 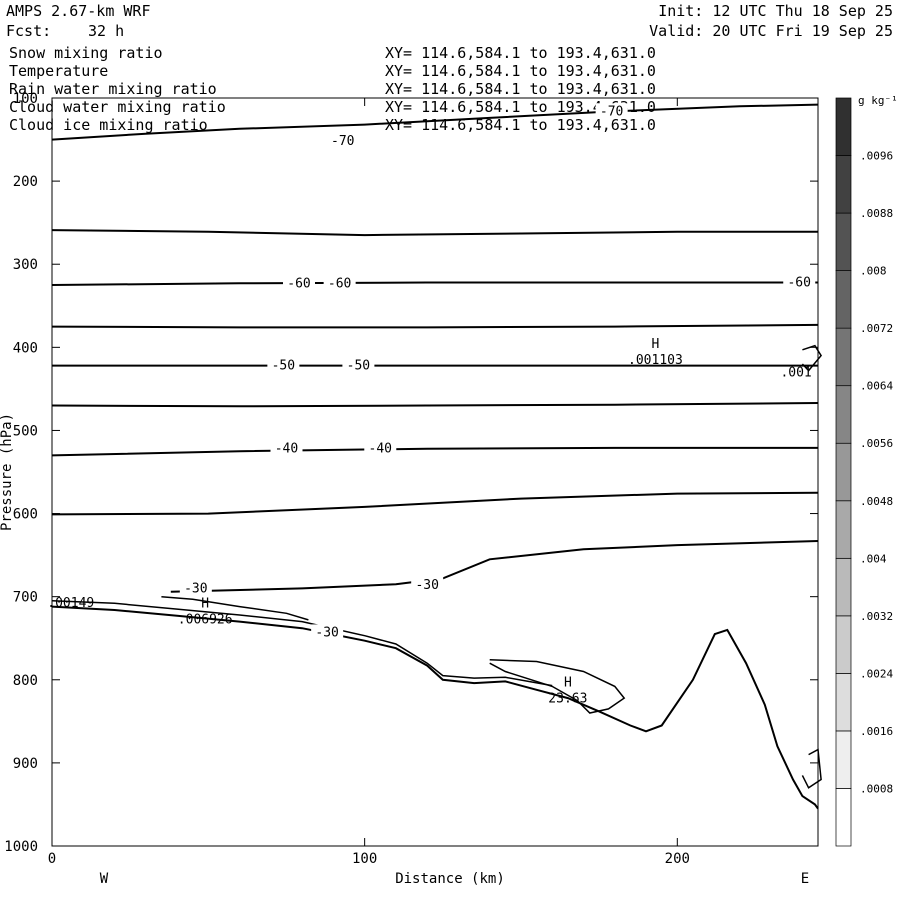 What do you see at coordinates (567, 698) in the screenshot?
I see `maximum-value: 23.63` at bounding box center [567, 698].